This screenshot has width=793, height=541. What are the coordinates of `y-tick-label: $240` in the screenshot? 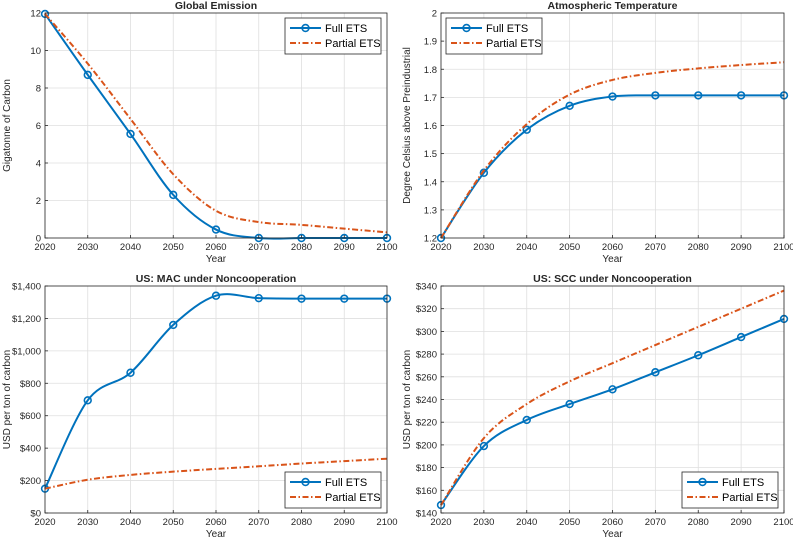 It's located at (426, 400).